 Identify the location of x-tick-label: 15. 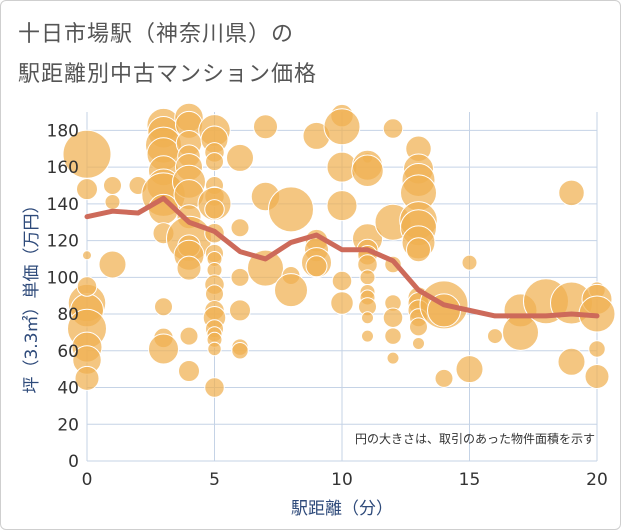
(470, 480).